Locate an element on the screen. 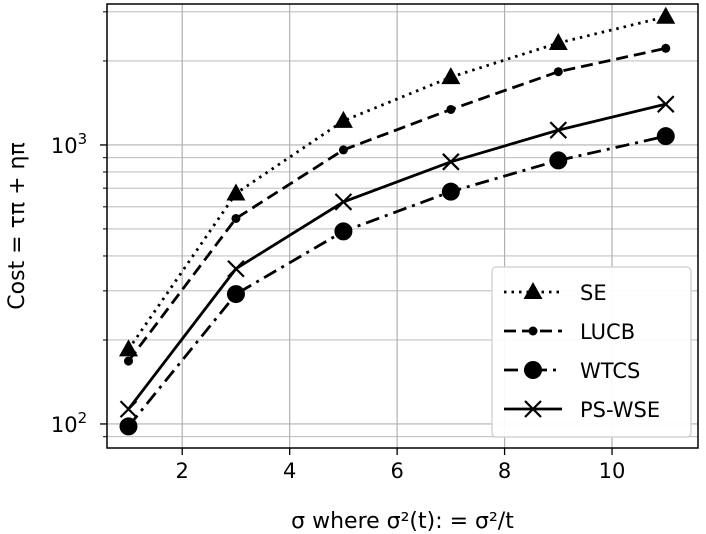  x-tick-label: 6 is located at coordinates (396, 471).